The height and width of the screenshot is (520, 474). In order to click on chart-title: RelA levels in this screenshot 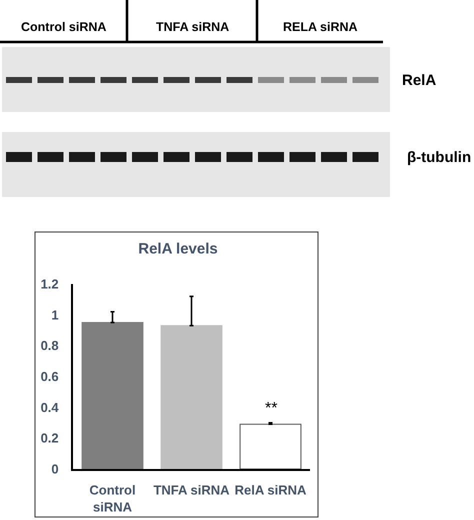, I will do `click(178, 249)`.